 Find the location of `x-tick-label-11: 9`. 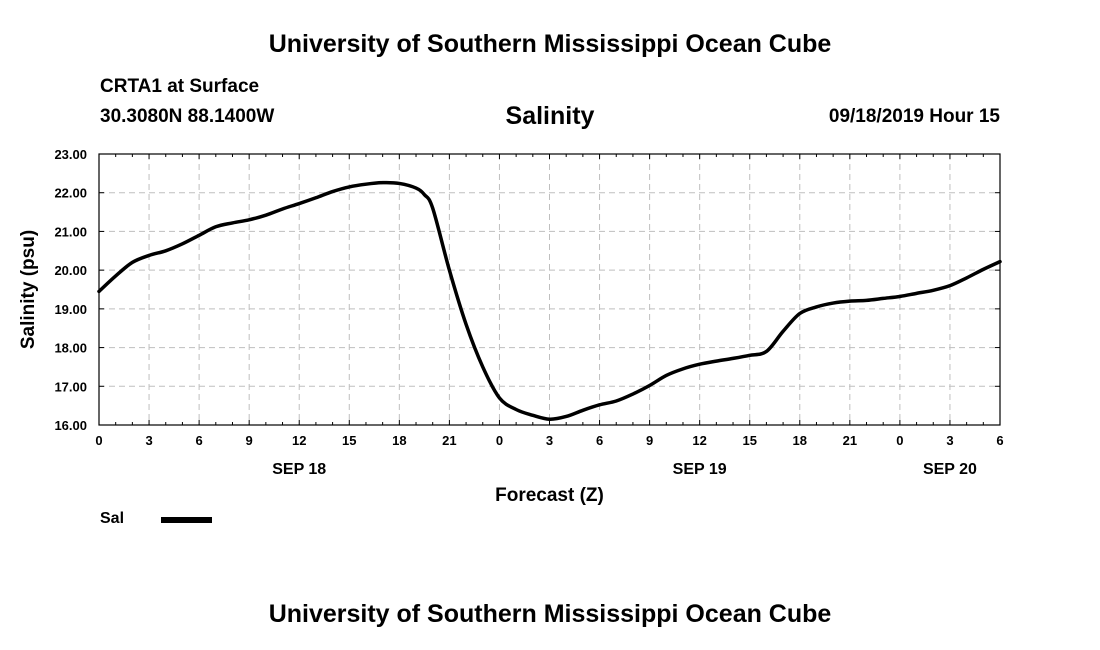

x-tick-label-11: 9 is located at coordinates (649, 440).